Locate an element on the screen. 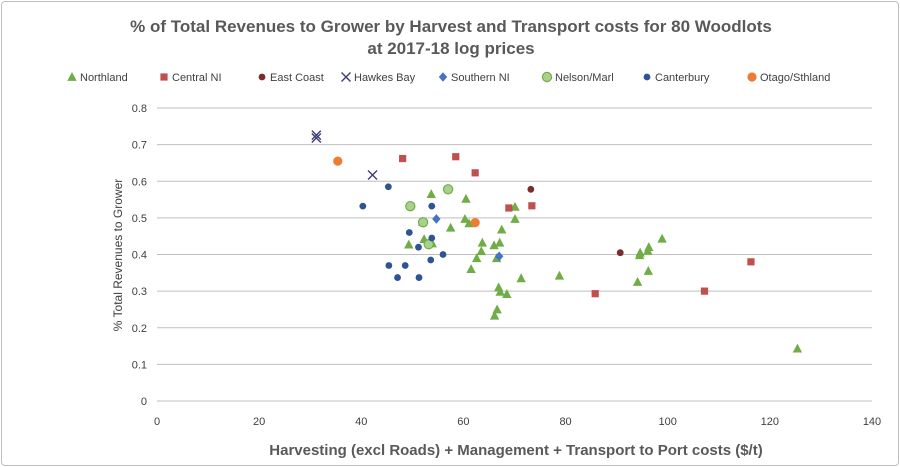  x-tick-label: 0 is located at coordinates (157, 422).